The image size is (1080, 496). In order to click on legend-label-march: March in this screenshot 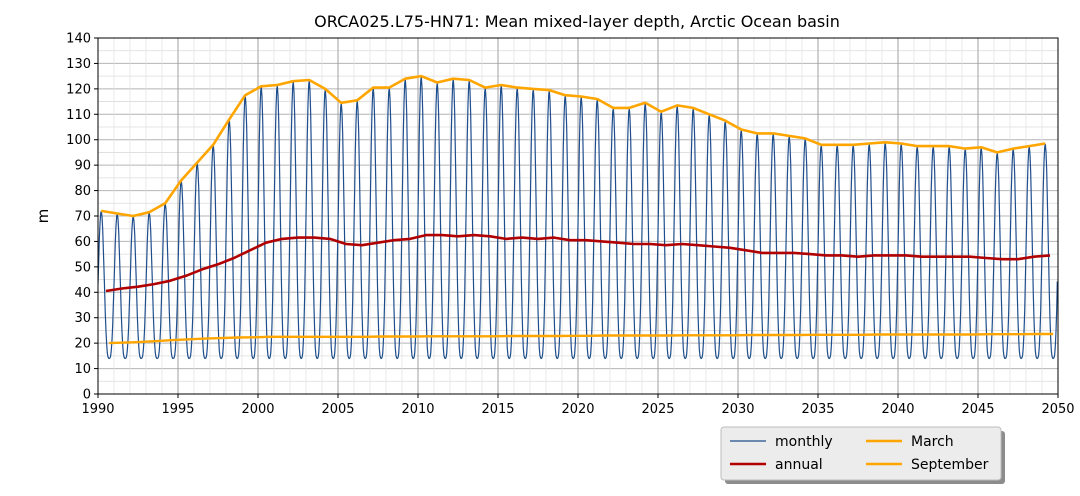, I will do `click(932, 442)`.